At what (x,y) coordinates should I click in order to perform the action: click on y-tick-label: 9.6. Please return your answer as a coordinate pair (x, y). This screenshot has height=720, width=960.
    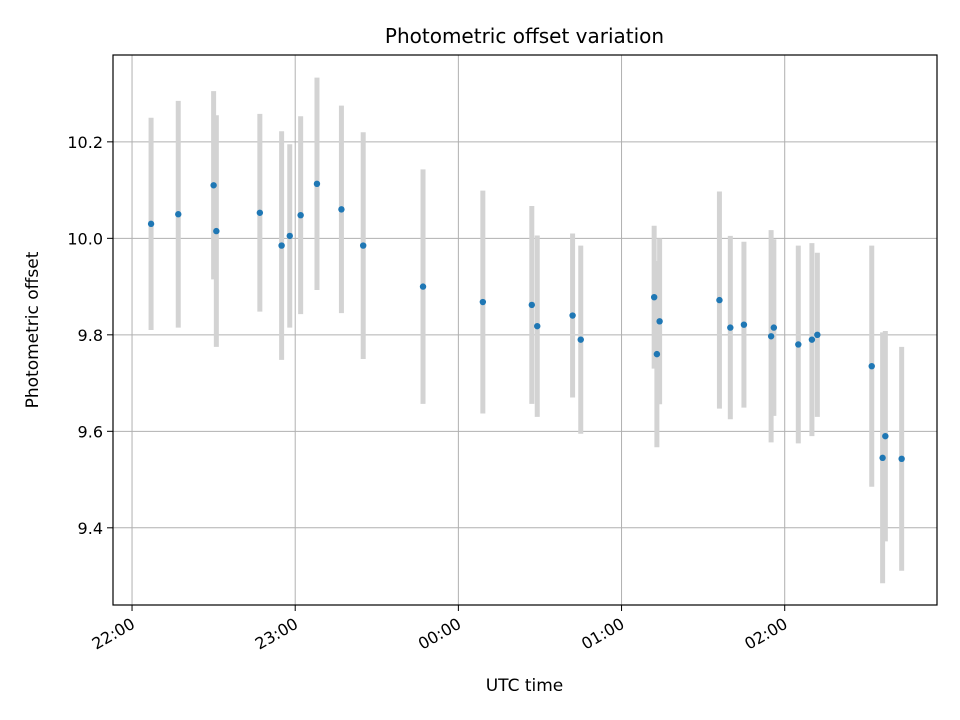
    Looking at the image, I should click on (90, 431).